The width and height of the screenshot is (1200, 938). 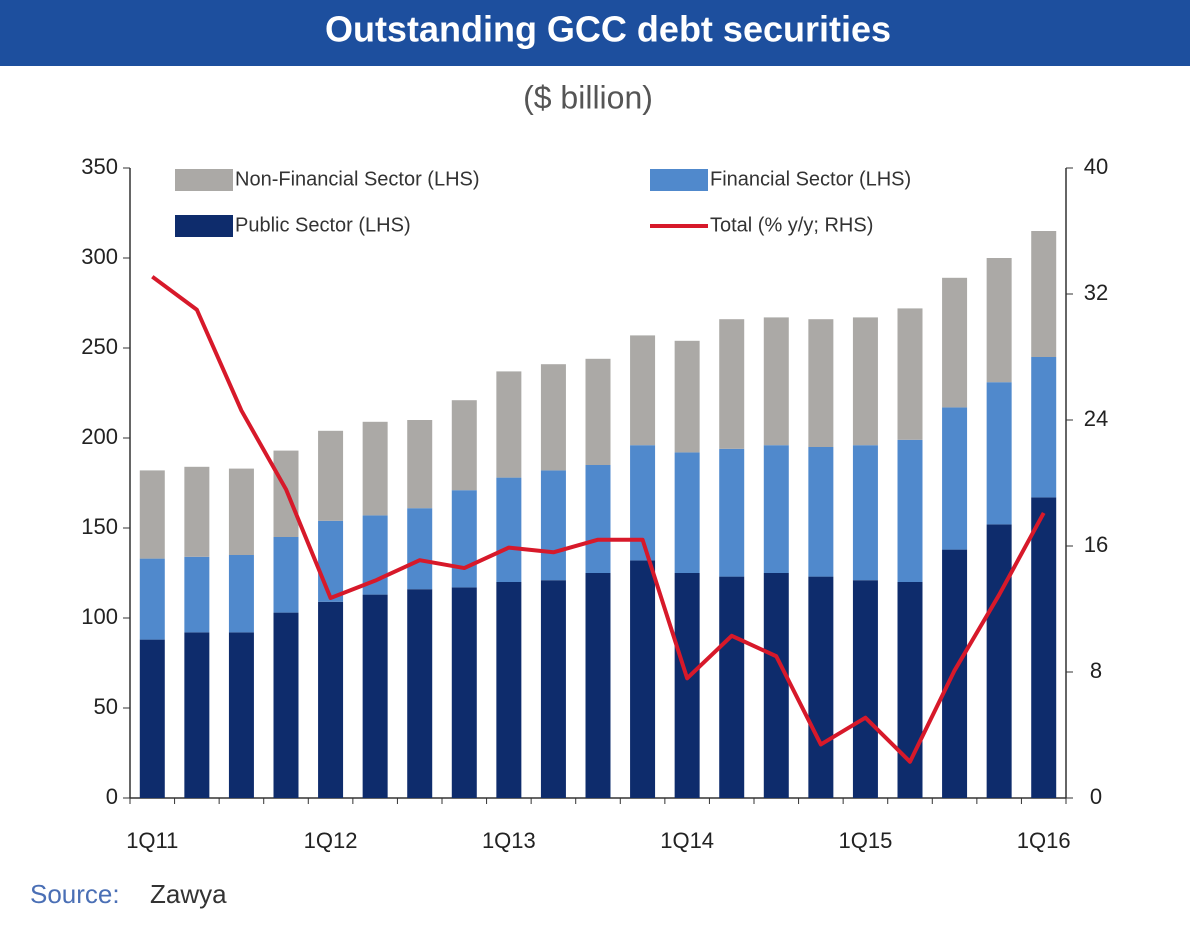 What do you see at coordinates (99, 256) in the screenshot?
I see `y-tick-label: 300` at bounding box center [99, 256].